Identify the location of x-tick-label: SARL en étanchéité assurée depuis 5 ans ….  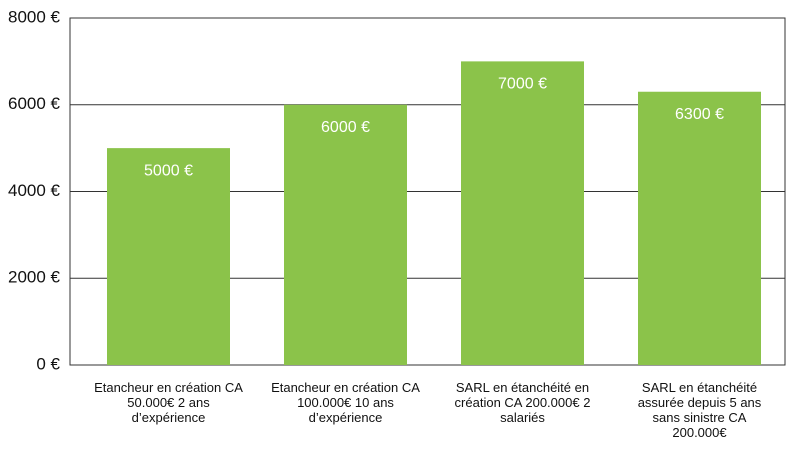
(699, 410).